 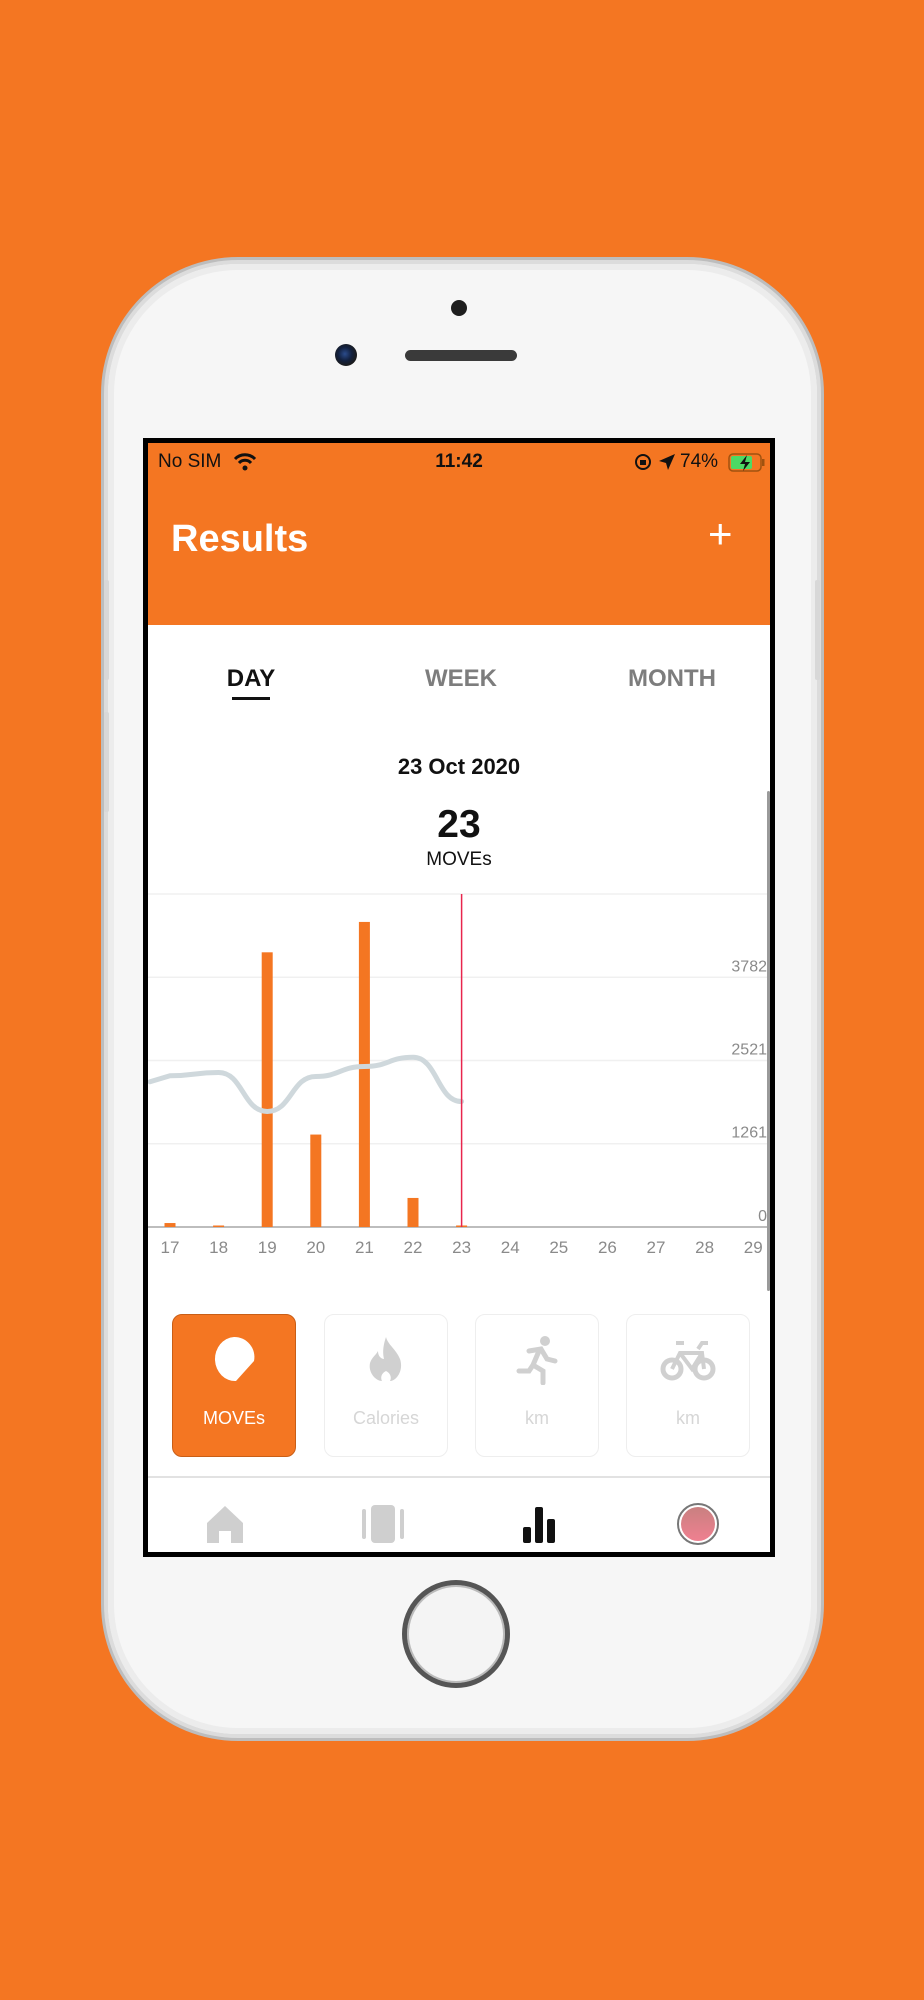 I want to click on active-tab-indicator, so click(x=251, y=698).